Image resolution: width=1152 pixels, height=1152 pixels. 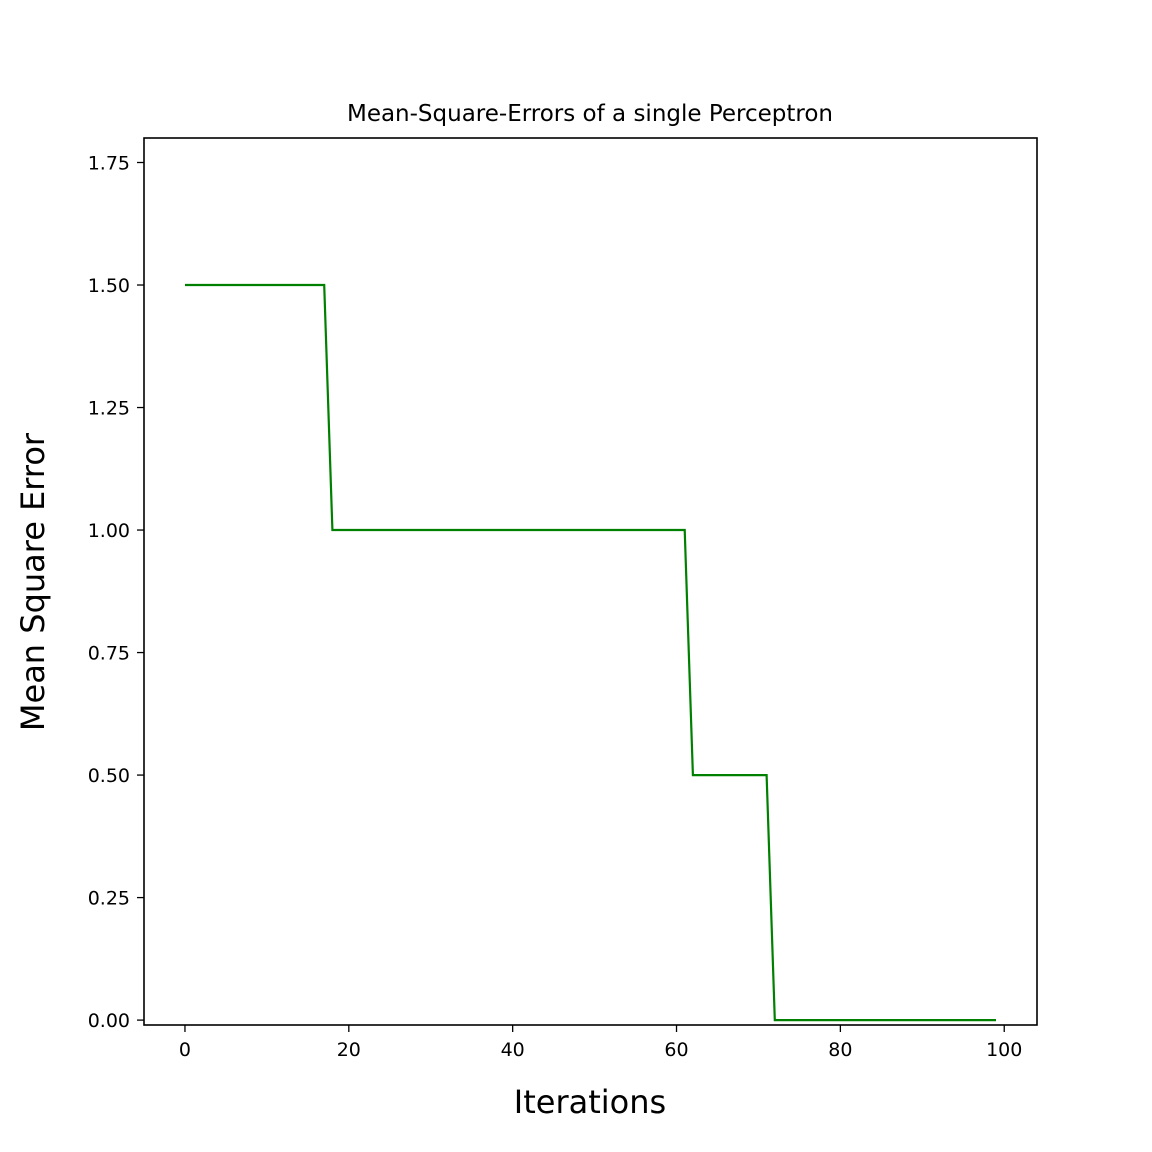 What do you see at coordinates (349, 1050) in the screenshot?
I see `x-tick-label: 20` at bounding box center [349, 1050].